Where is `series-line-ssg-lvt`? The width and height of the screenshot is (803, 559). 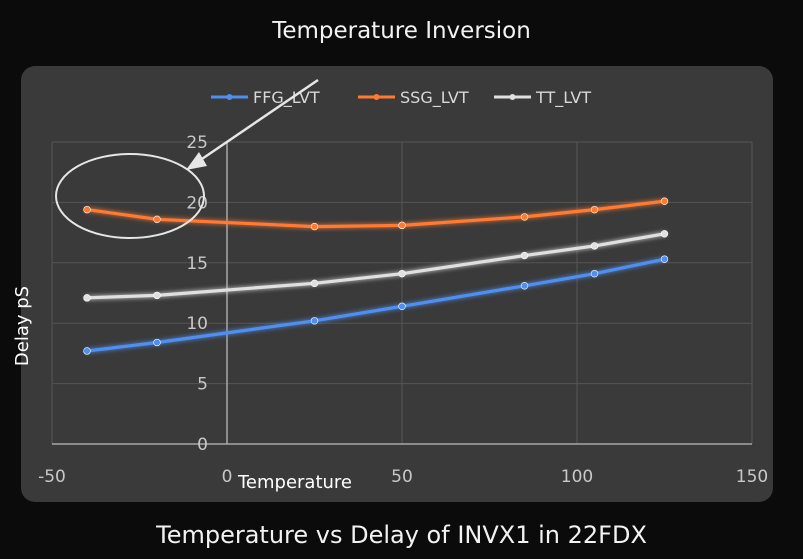 series-line-ssg-lvt is located at coordinates (376, 214).